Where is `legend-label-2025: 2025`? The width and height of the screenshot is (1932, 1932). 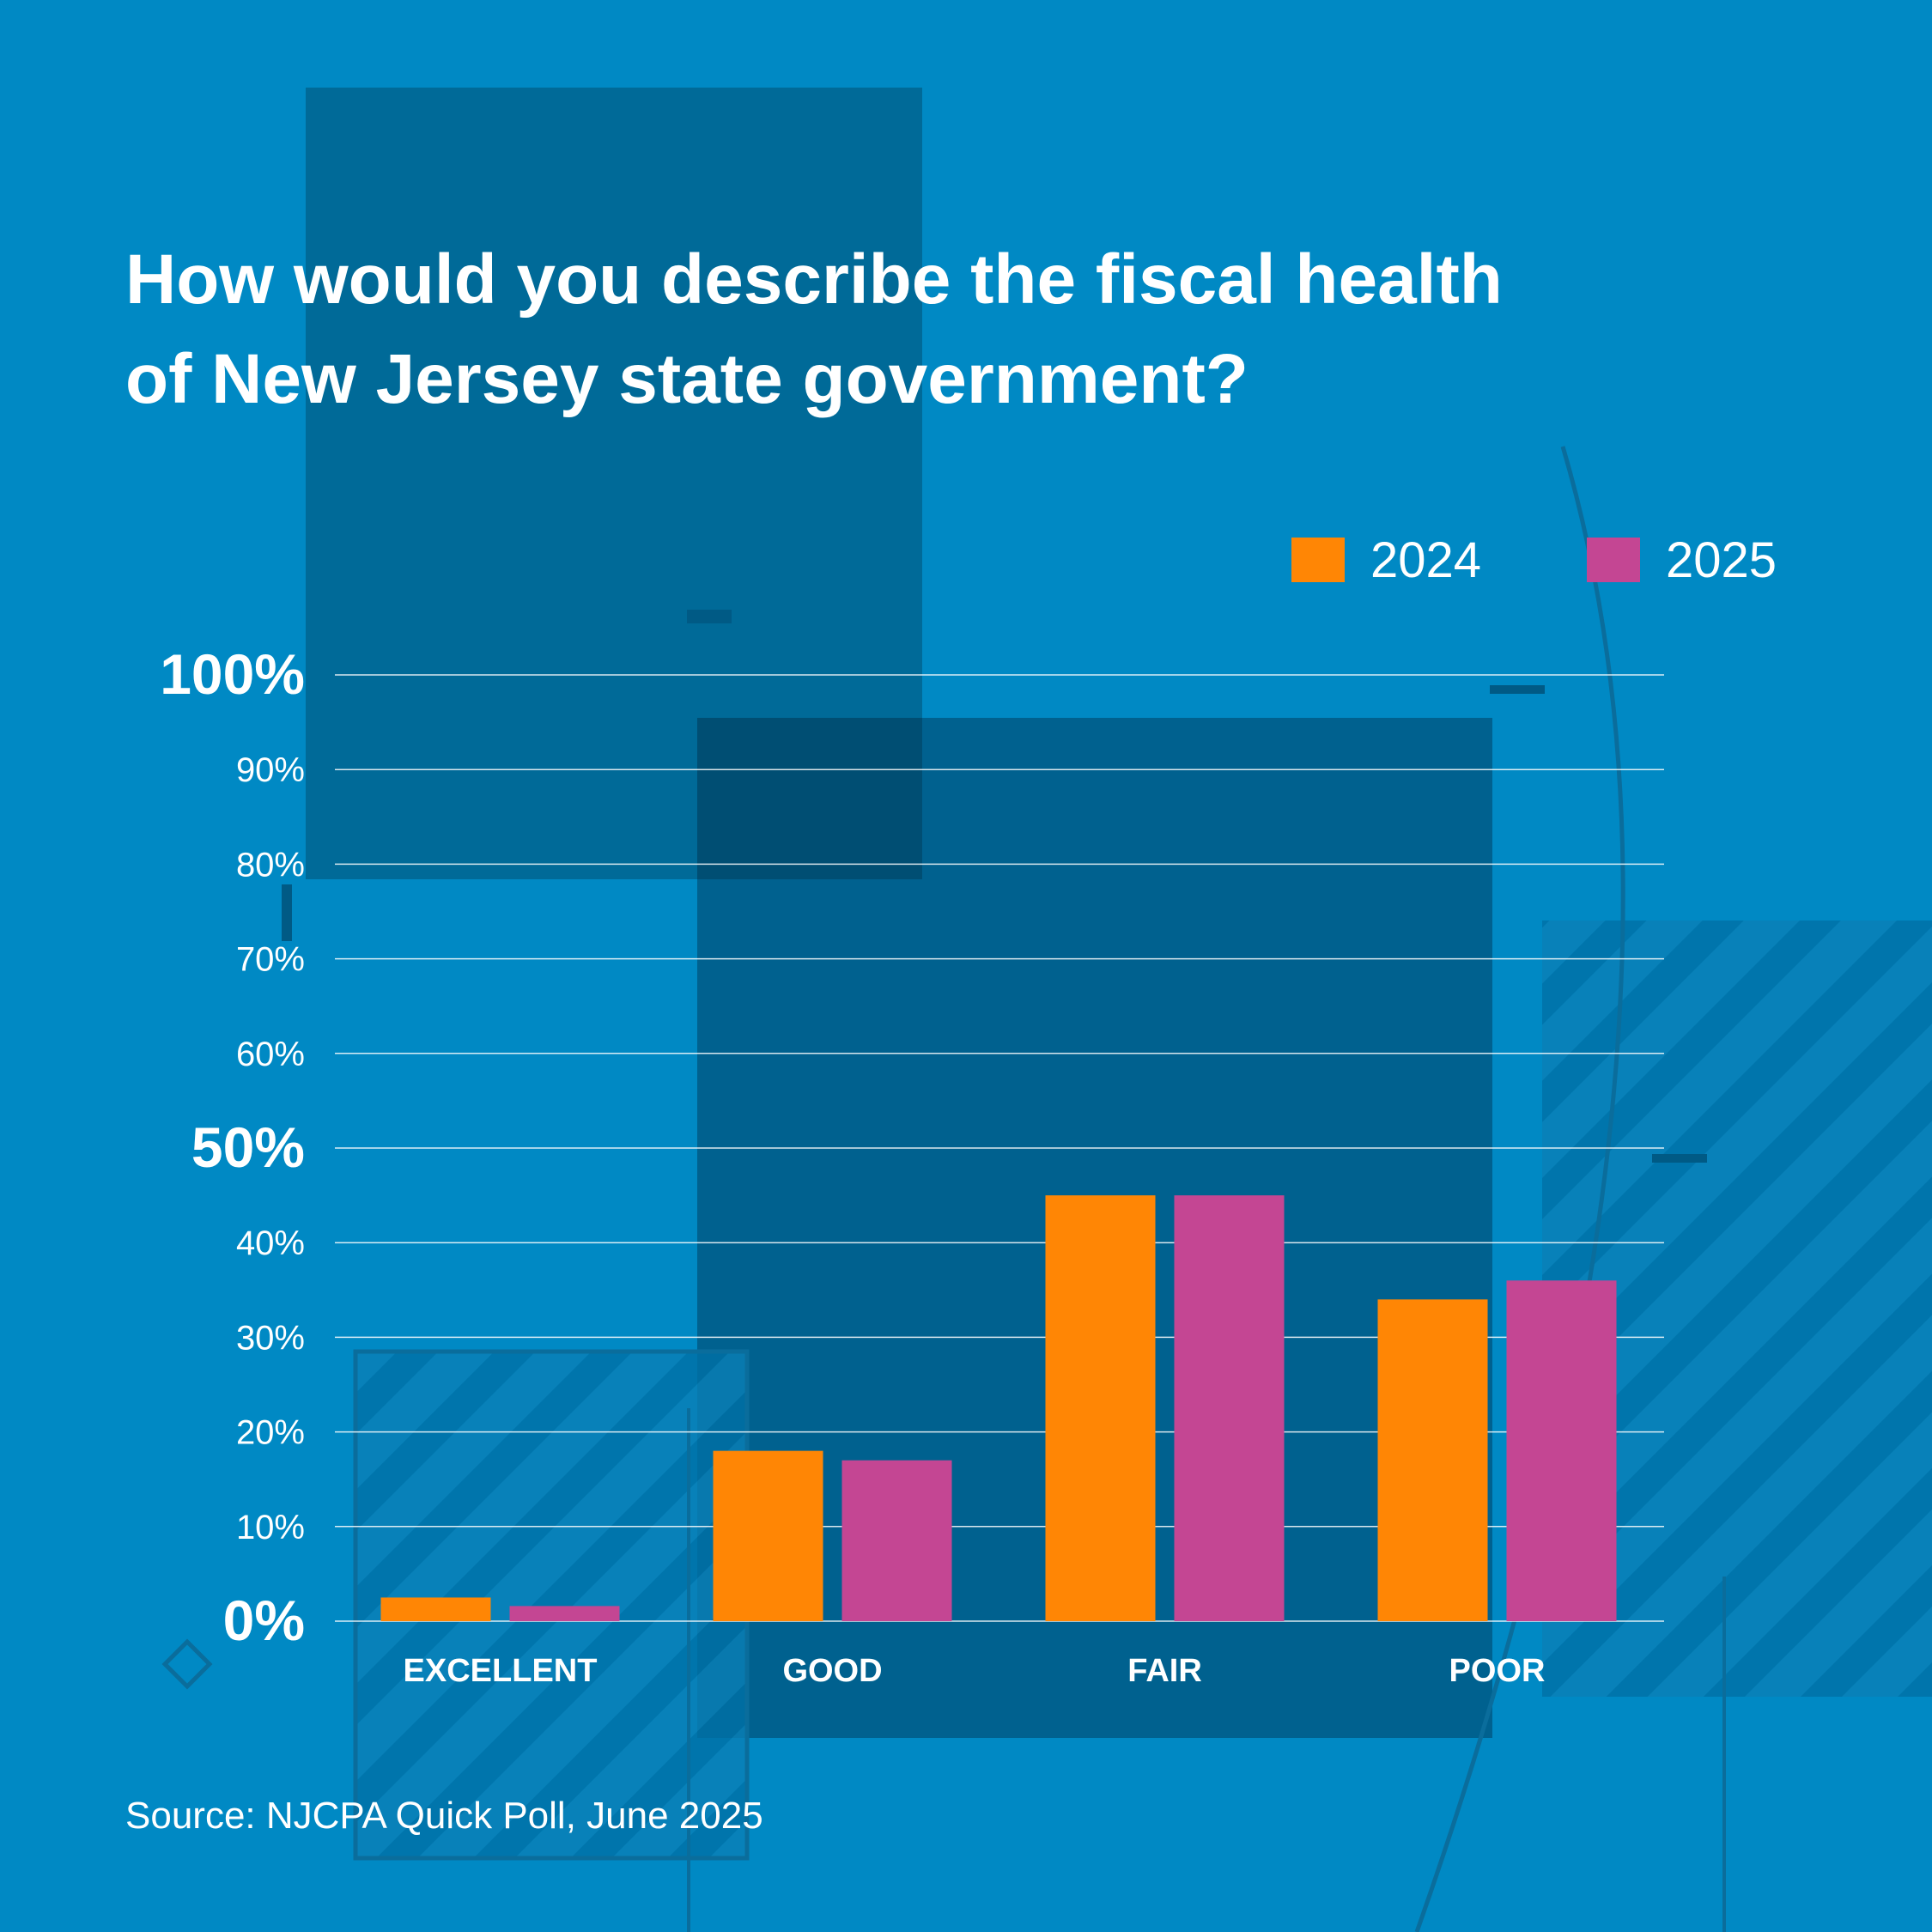
legend-label-2025: 2025 is located at coordinates (1722, 560).